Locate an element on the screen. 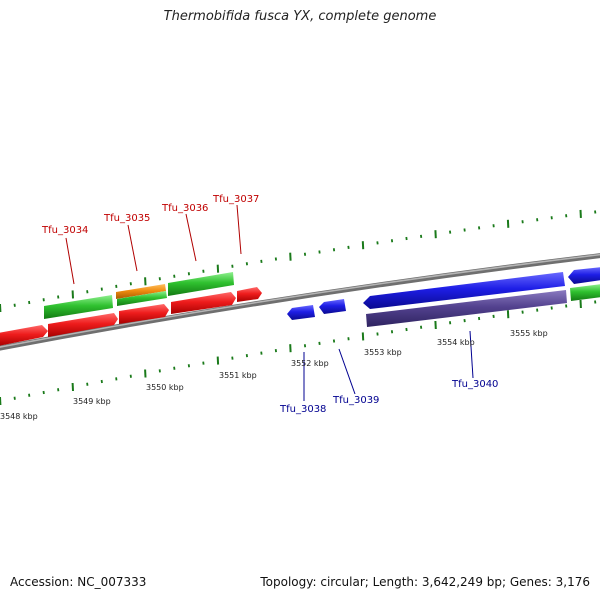  gene-label-tfu-3035: Tfu_3035 is located at coordinates (126, 218).